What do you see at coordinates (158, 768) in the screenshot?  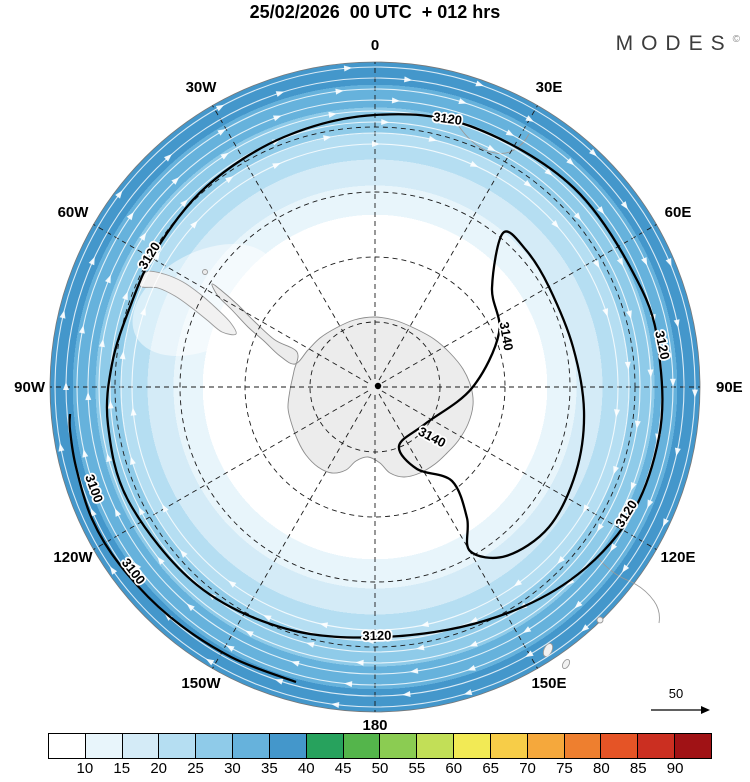 I see `colorbar-tick-label: 20` at bounding box center [158, 768].